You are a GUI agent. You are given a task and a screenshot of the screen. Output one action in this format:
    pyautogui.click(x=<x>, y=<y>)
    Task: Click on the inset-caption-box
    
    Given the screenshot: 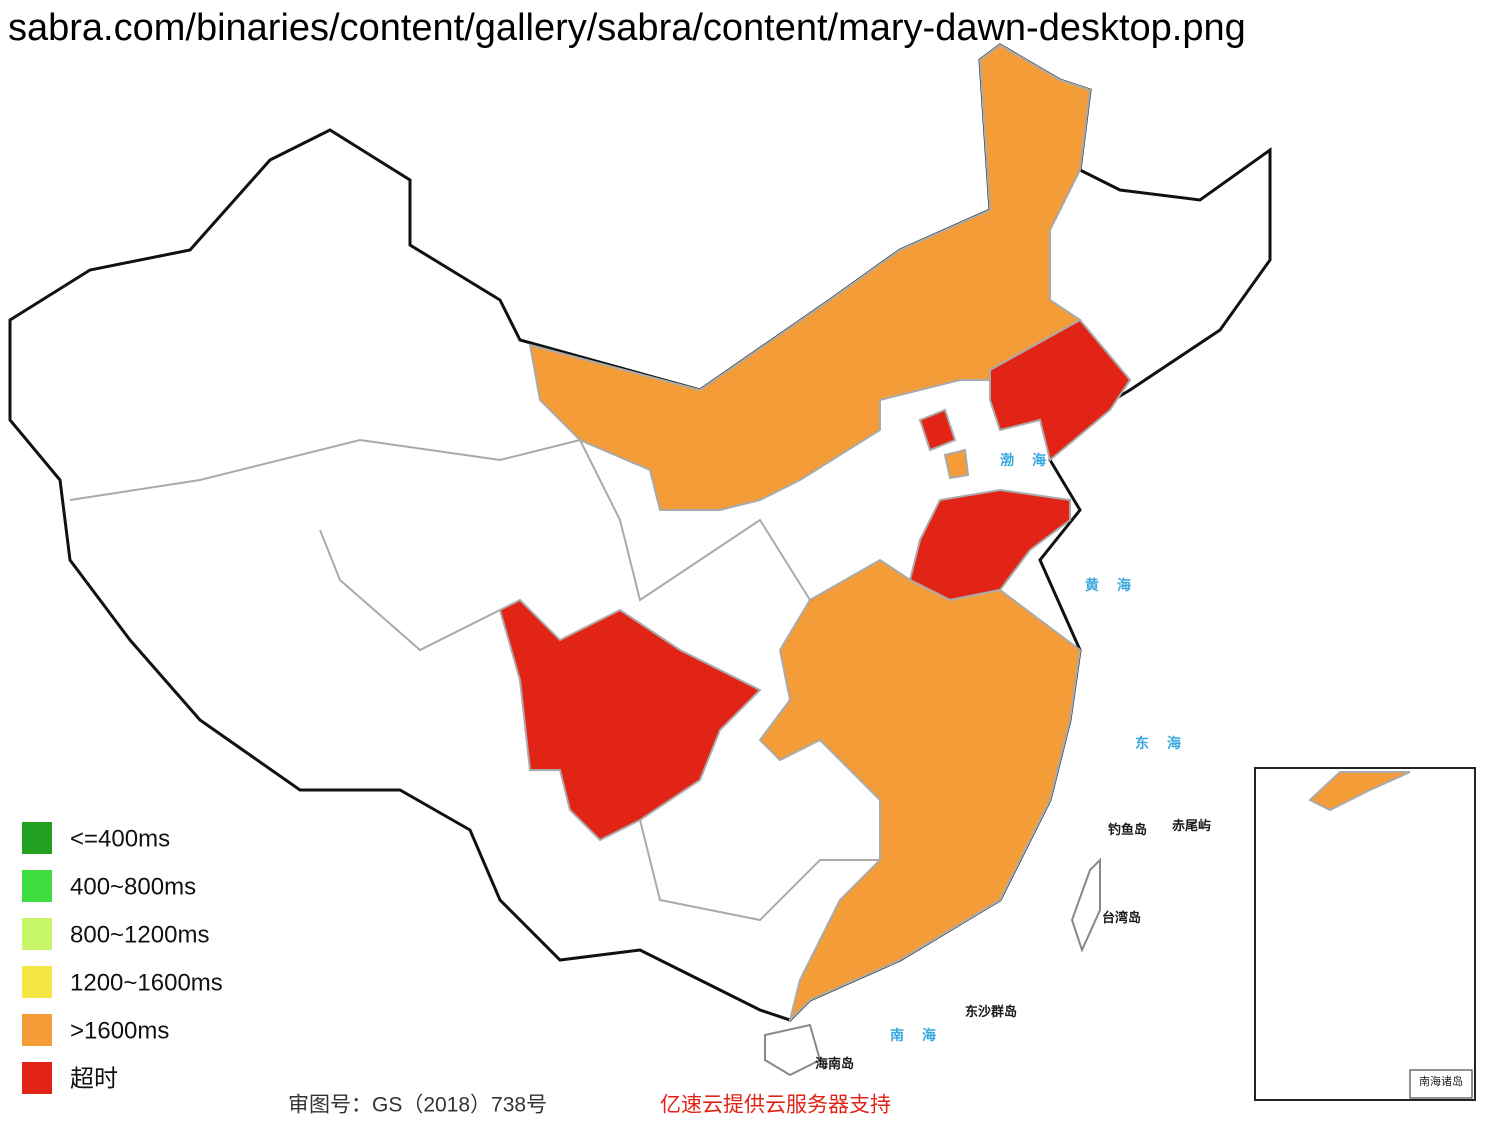 What is the action you would take?
    pyautogui.click(x=1441, y=1084)
    